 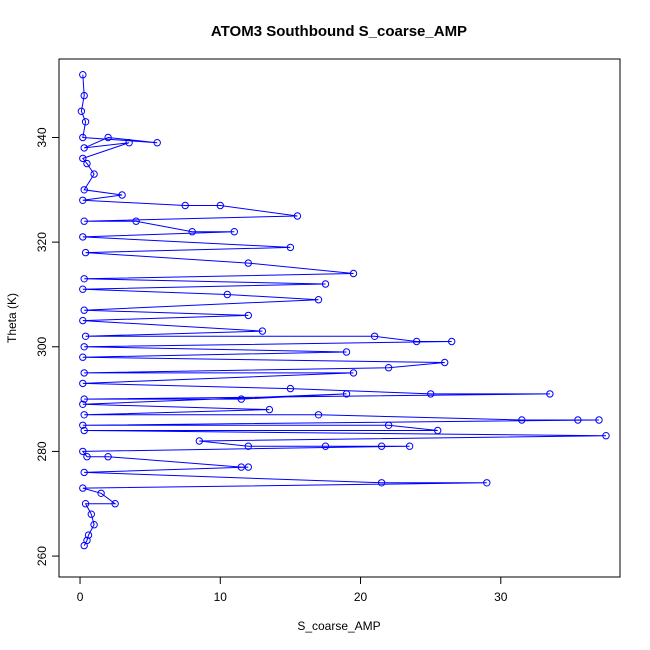 What do you see at coordinates (42, 451) in the screenshot?
I see `y-tick-label: 280` at bounding box center [42, 451].